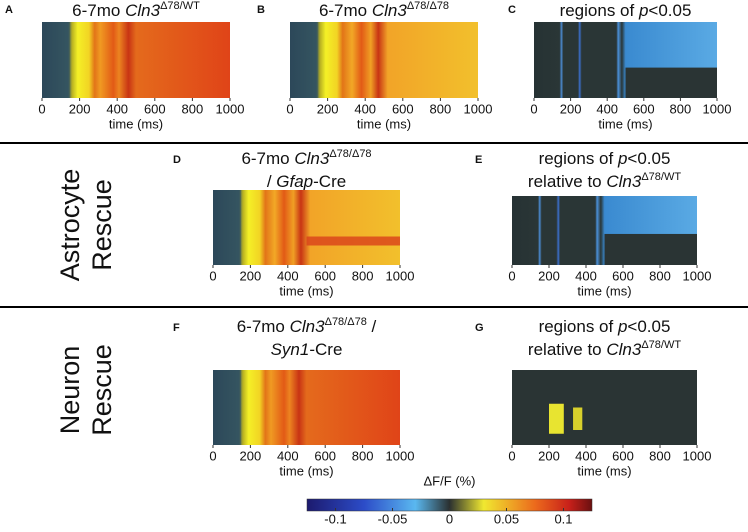 This screenshot has height=532, width=748. What do you see at coordinates (294, 181) in the screenshot?
I see `title-part: Gfap` at bounding box center [294, 181].